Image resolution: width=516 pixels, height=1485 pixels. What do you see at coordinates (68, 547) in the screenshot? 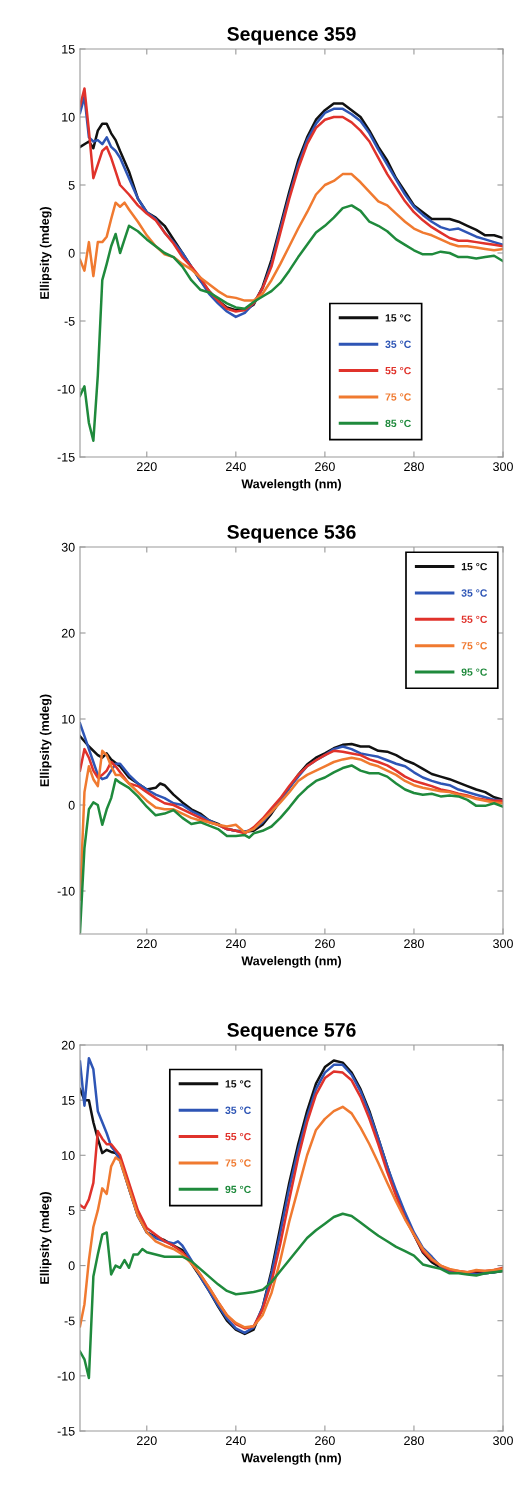
I see `y-tick-label: 30` at bounding box center [68, 547].